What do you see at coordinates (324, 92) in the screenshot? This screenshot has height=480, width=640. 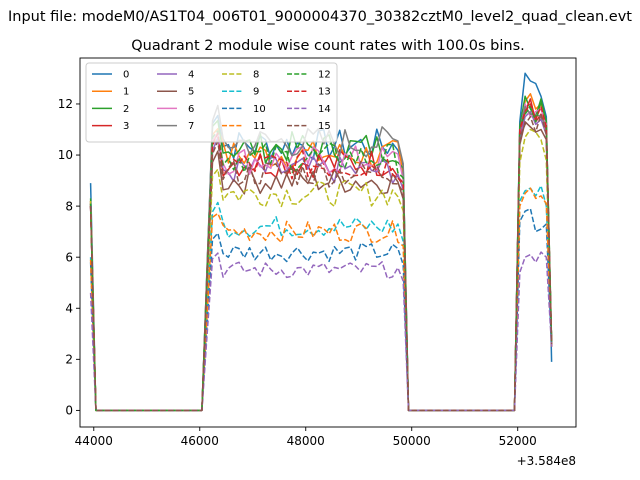 I see `legend-label-13: 13` at bounding box center [324, 92].